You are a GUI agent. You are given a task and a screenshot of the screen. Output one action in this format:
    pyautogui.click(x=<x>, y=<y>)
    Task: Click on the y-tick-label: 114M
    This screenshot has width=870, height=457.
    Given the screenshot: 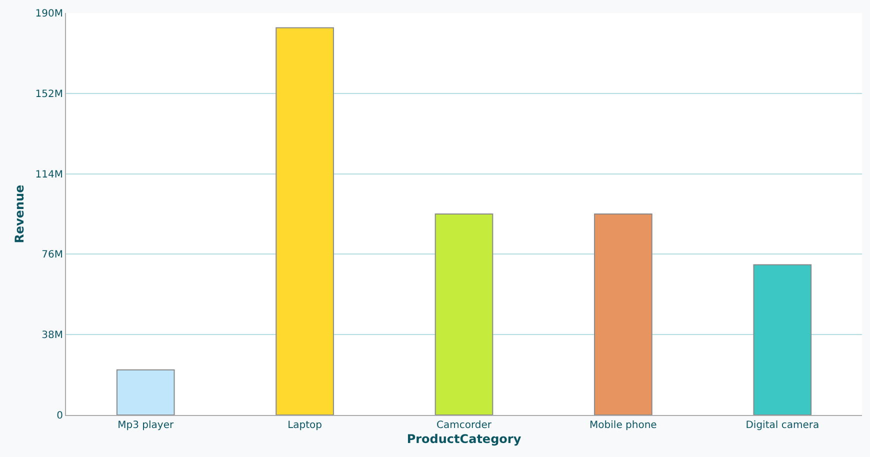 What is the action you would take?
    pyautogui.click(x=49, y=174)
    